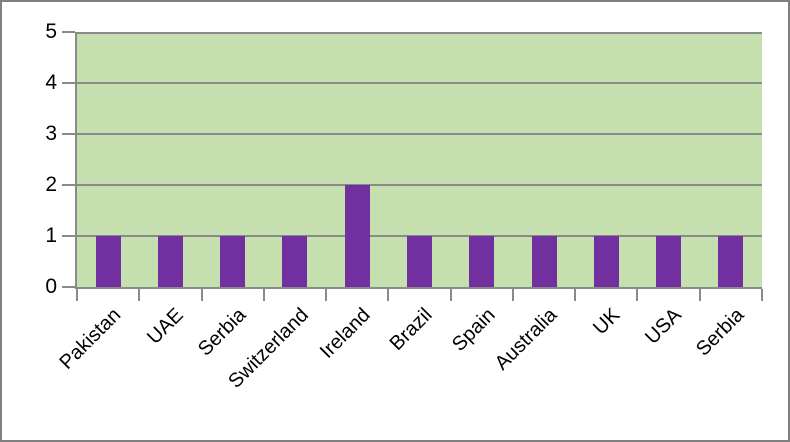 Image resolution: width=790 pixels, height=442 pixels. Describe the element at coordinates (345, 333) in the screenshot. I see `x-axis-label: Ireland` at that location.